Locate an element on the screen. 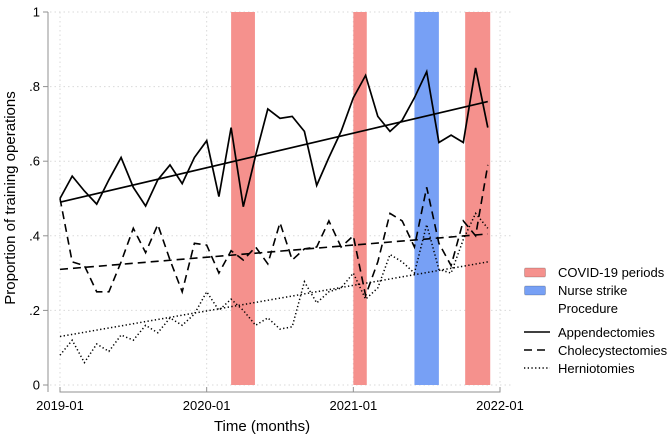 This screenshot has height=443, width=669. legend-group-header: Procedure is located at coordinates (595, 308).